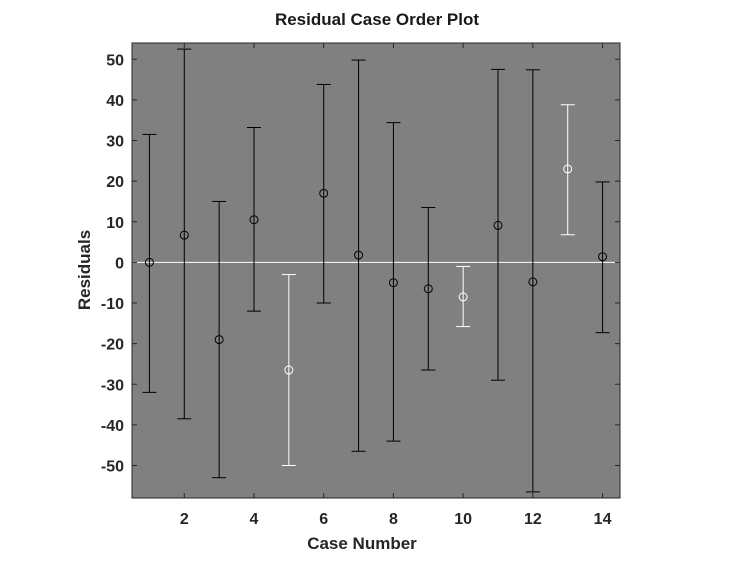  I want to click on y-tick-label: 50, so click(115, 60).